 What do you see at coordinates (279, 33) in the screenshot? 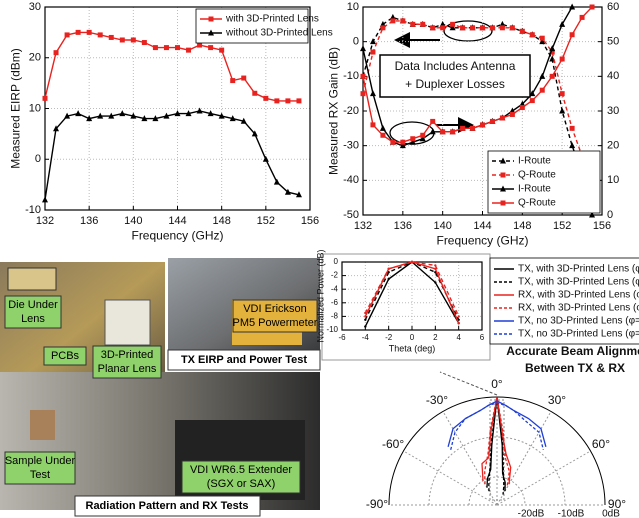
I see `legend-label: without 3D-Printed Lens` at bounding box center [279, 33].